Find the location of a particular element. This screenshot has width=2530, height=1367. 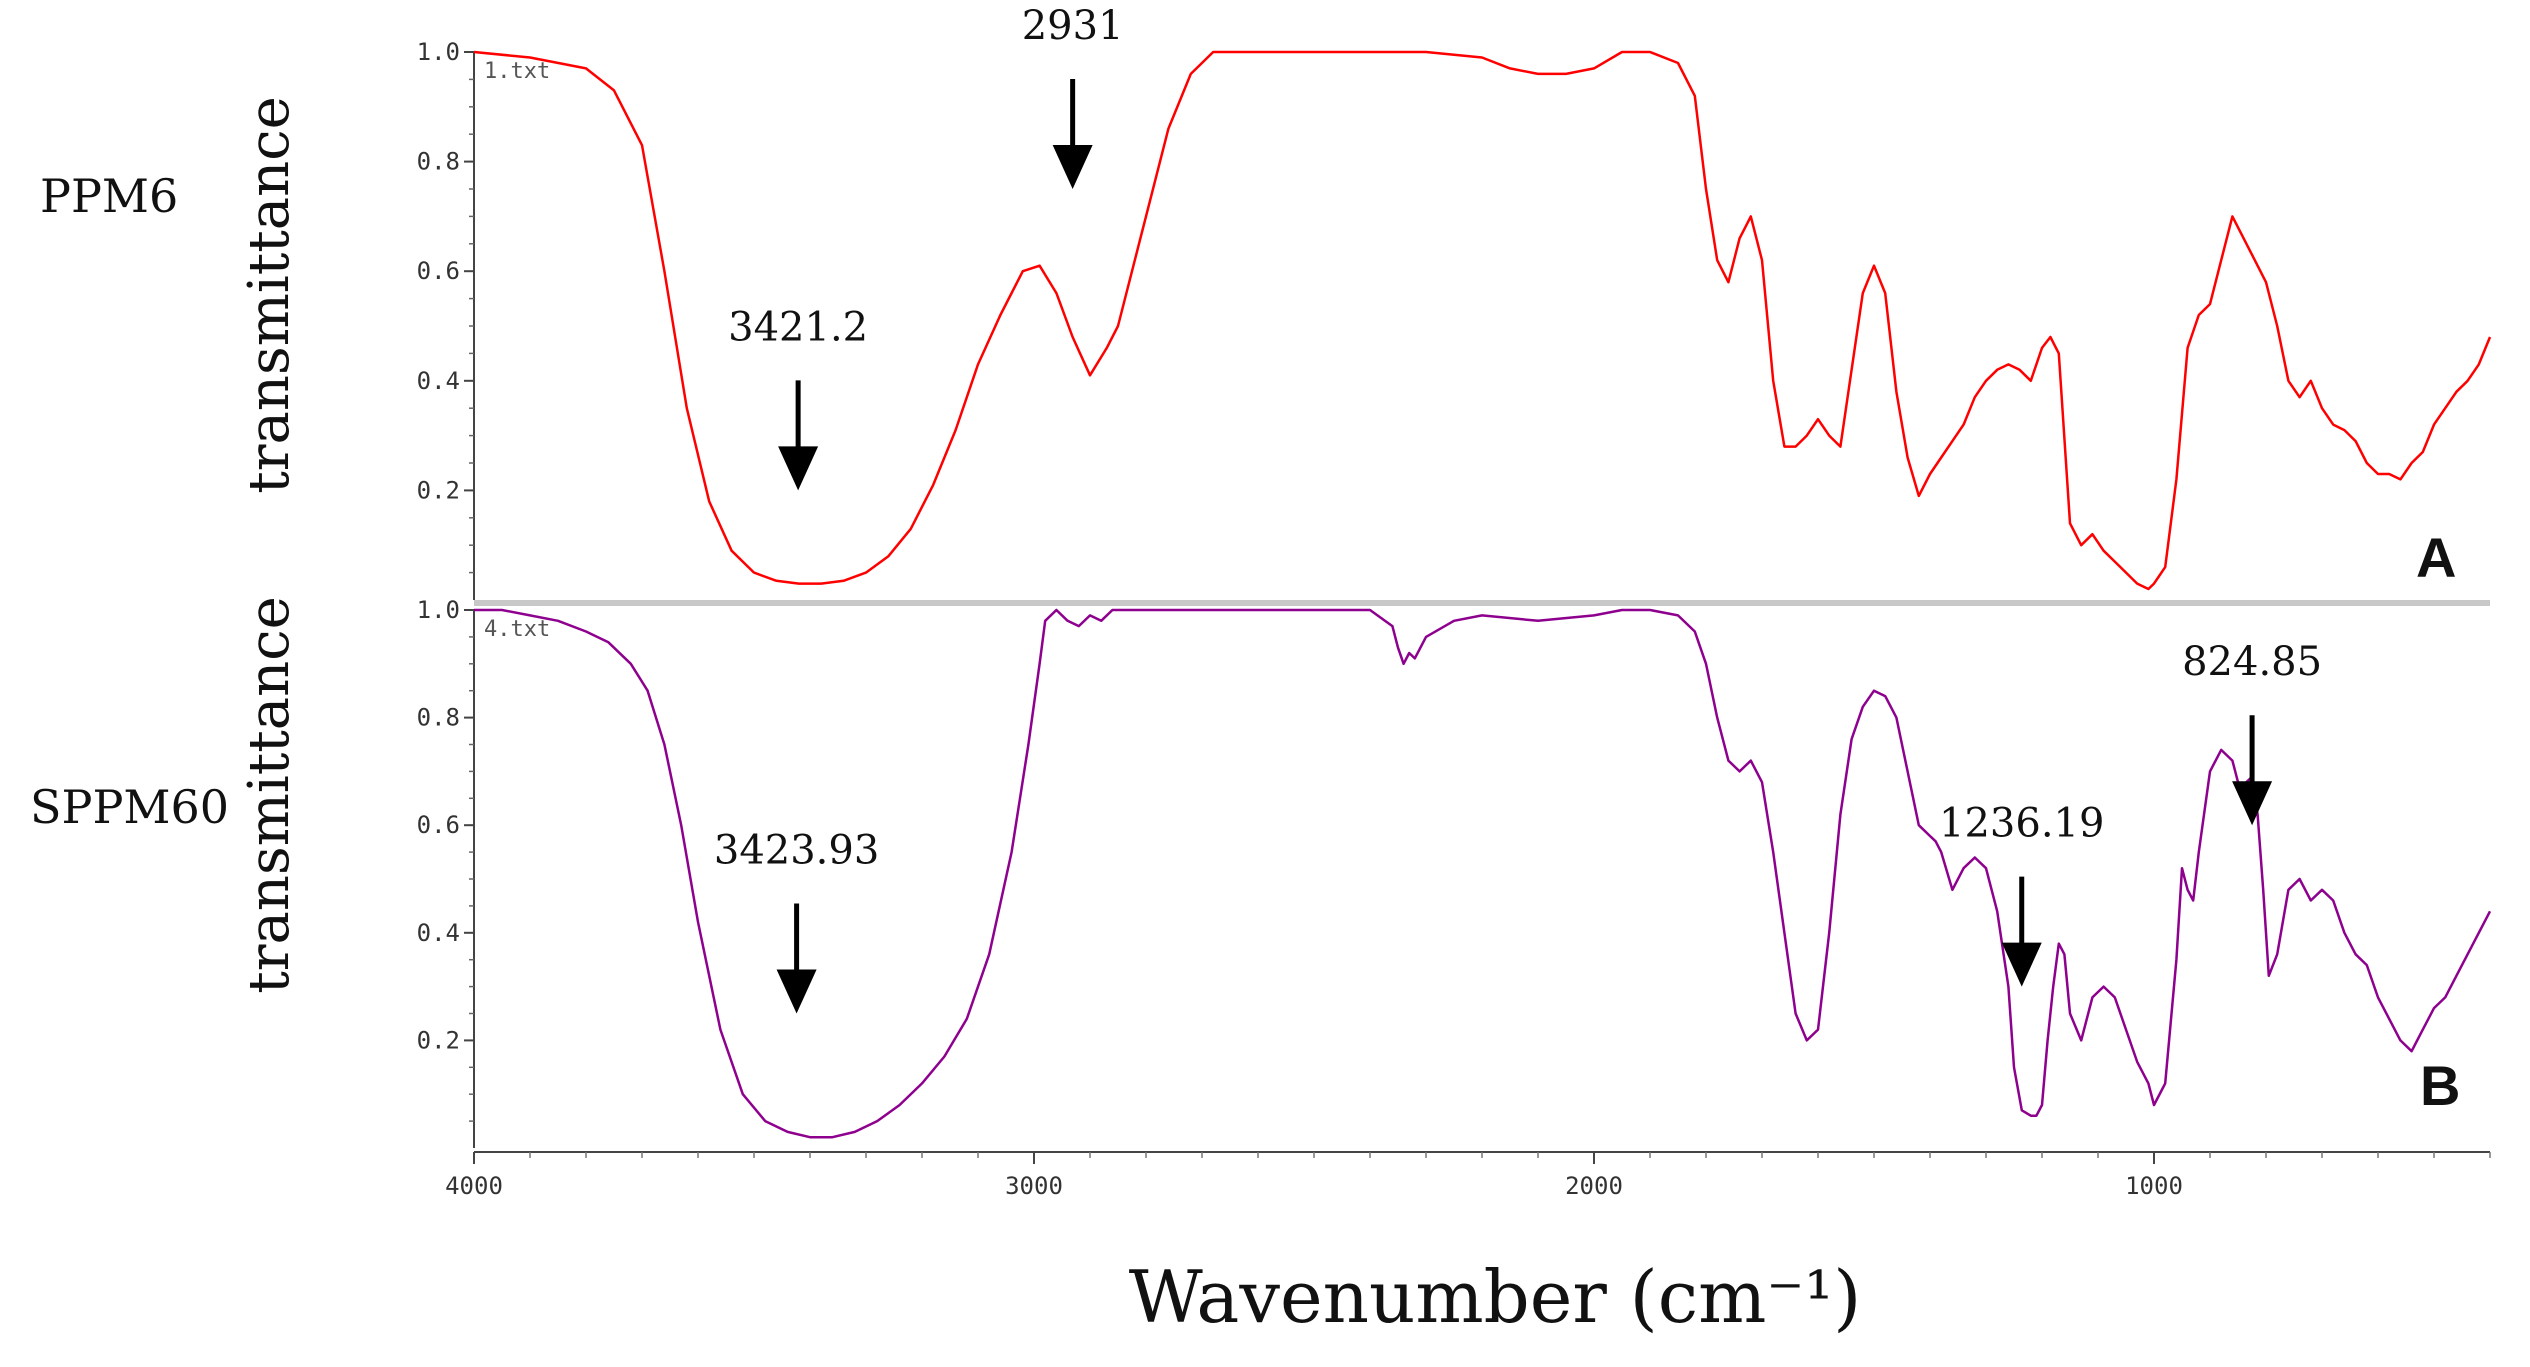

series-label: PPM6 is located at coordinates (109, 196).